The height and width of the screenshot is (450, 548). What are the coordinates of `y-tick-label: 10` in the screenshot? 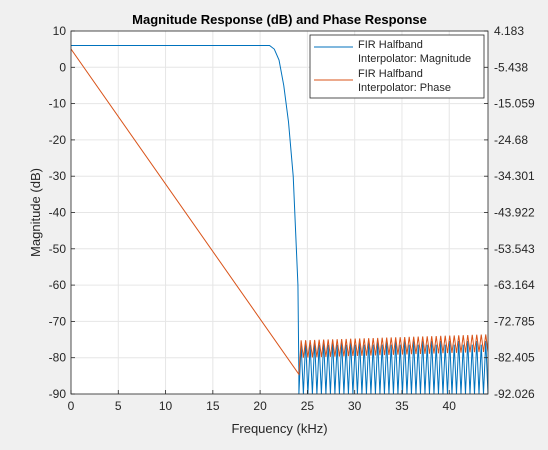 It's located at (60, 31).